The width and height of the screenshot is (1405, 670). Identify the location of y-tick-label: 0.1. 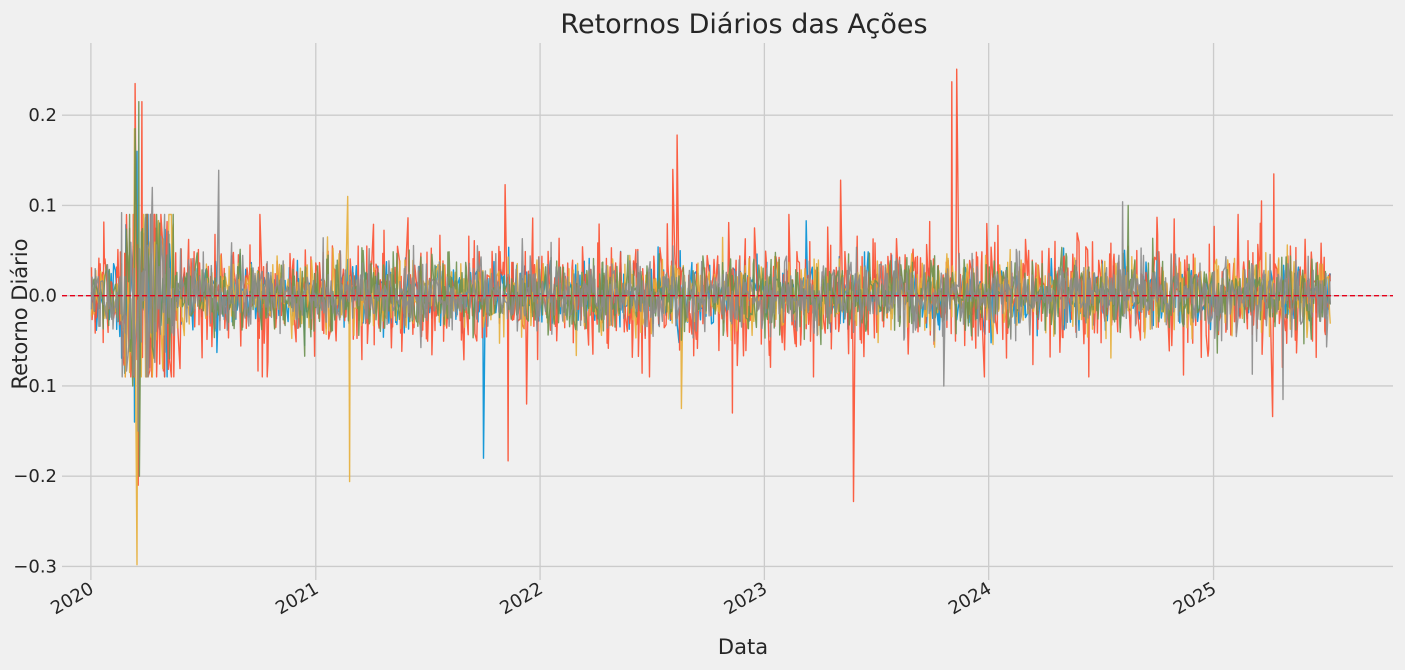
(42, 205).